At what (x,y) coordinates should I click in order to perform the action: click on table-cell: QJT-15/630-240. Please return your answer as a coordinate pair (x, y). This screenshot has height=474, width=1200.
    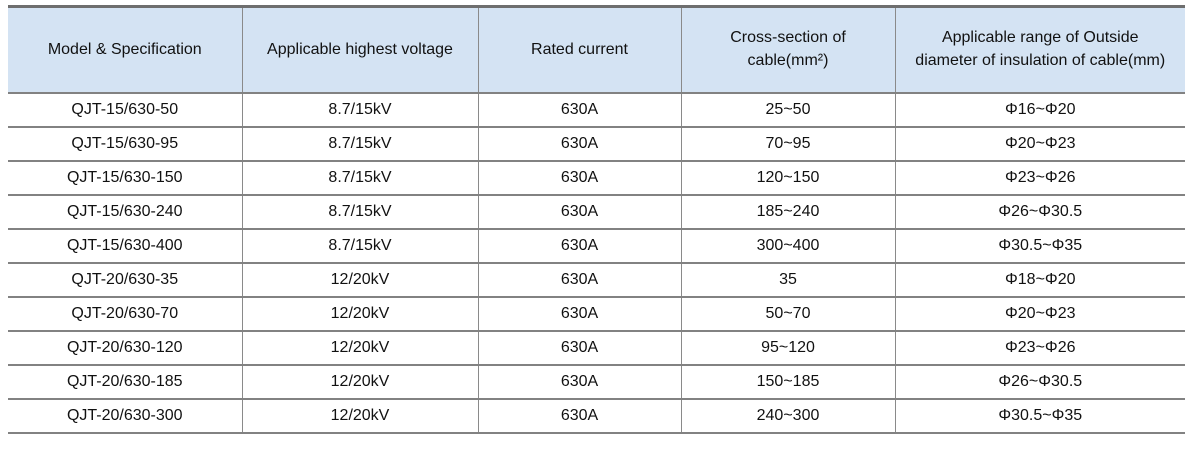
    Looking at the image, I should click on (125, 212).